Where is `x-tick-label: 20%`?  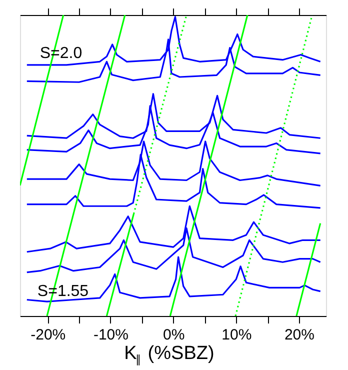 x-tick-label: 20% is located at coordinates (299, 335).